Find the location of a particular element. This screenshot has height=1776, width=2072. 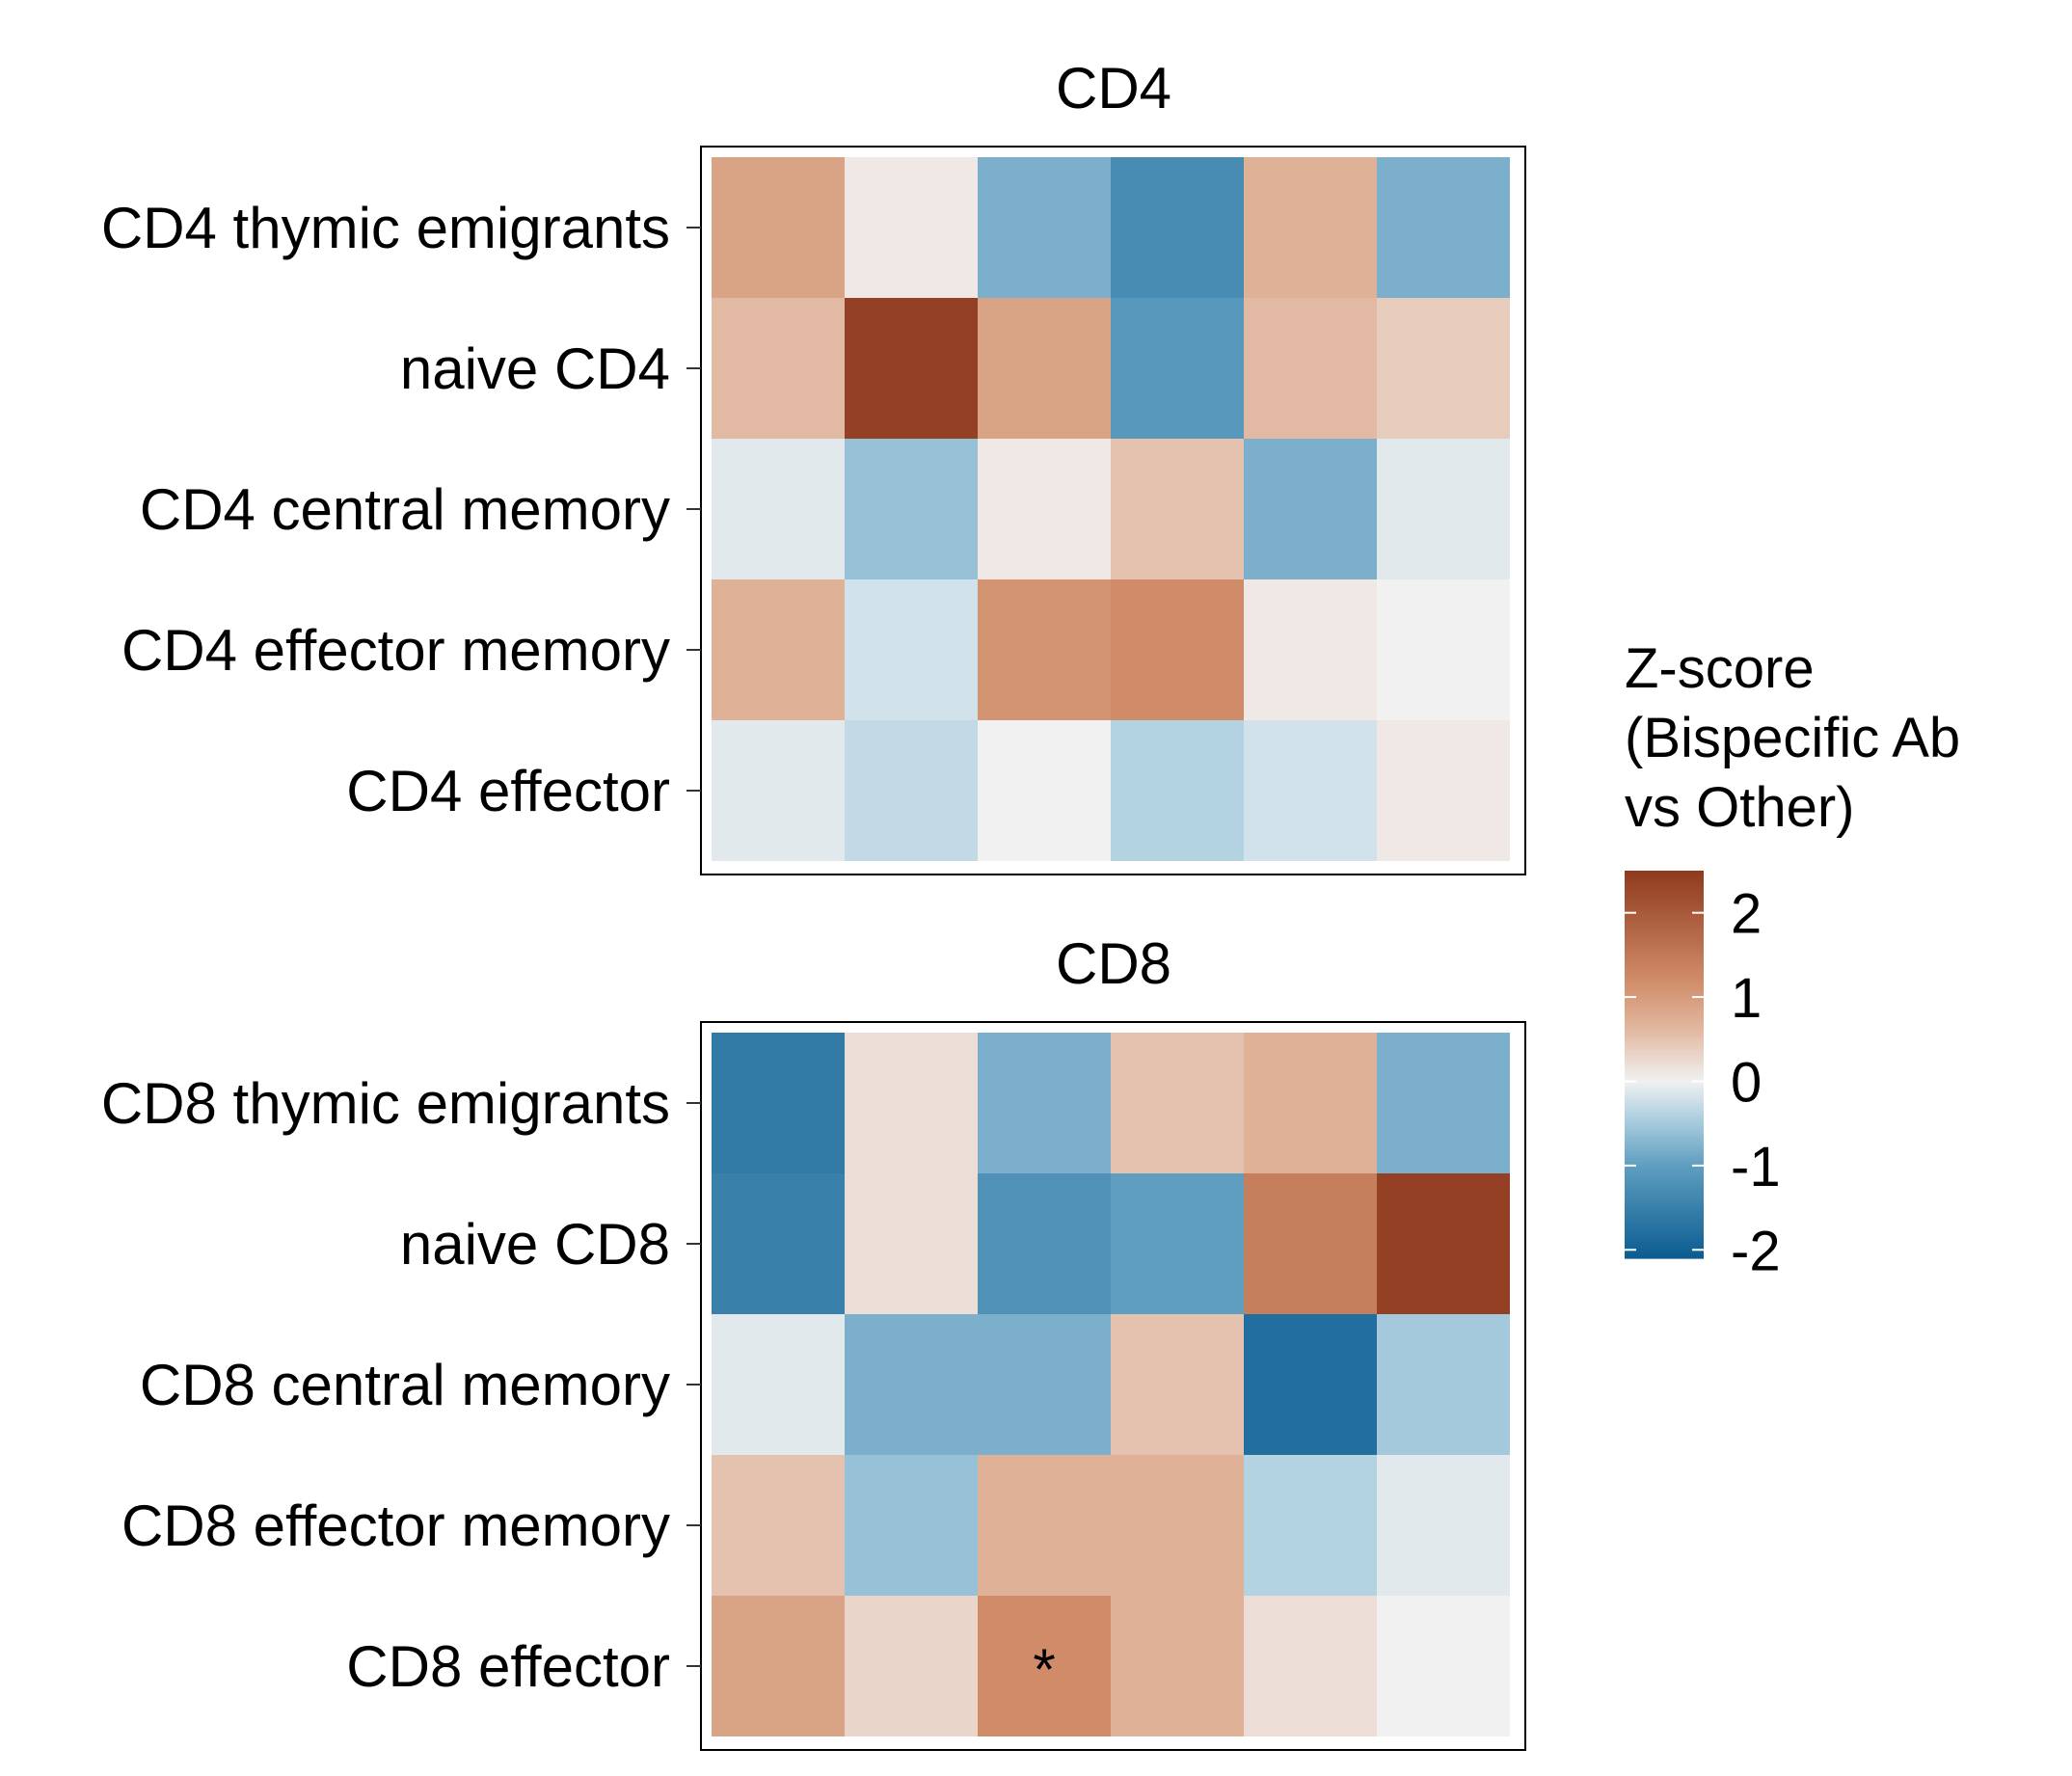

row-label: CD8 central memory is located at coordinates (405, 1385).